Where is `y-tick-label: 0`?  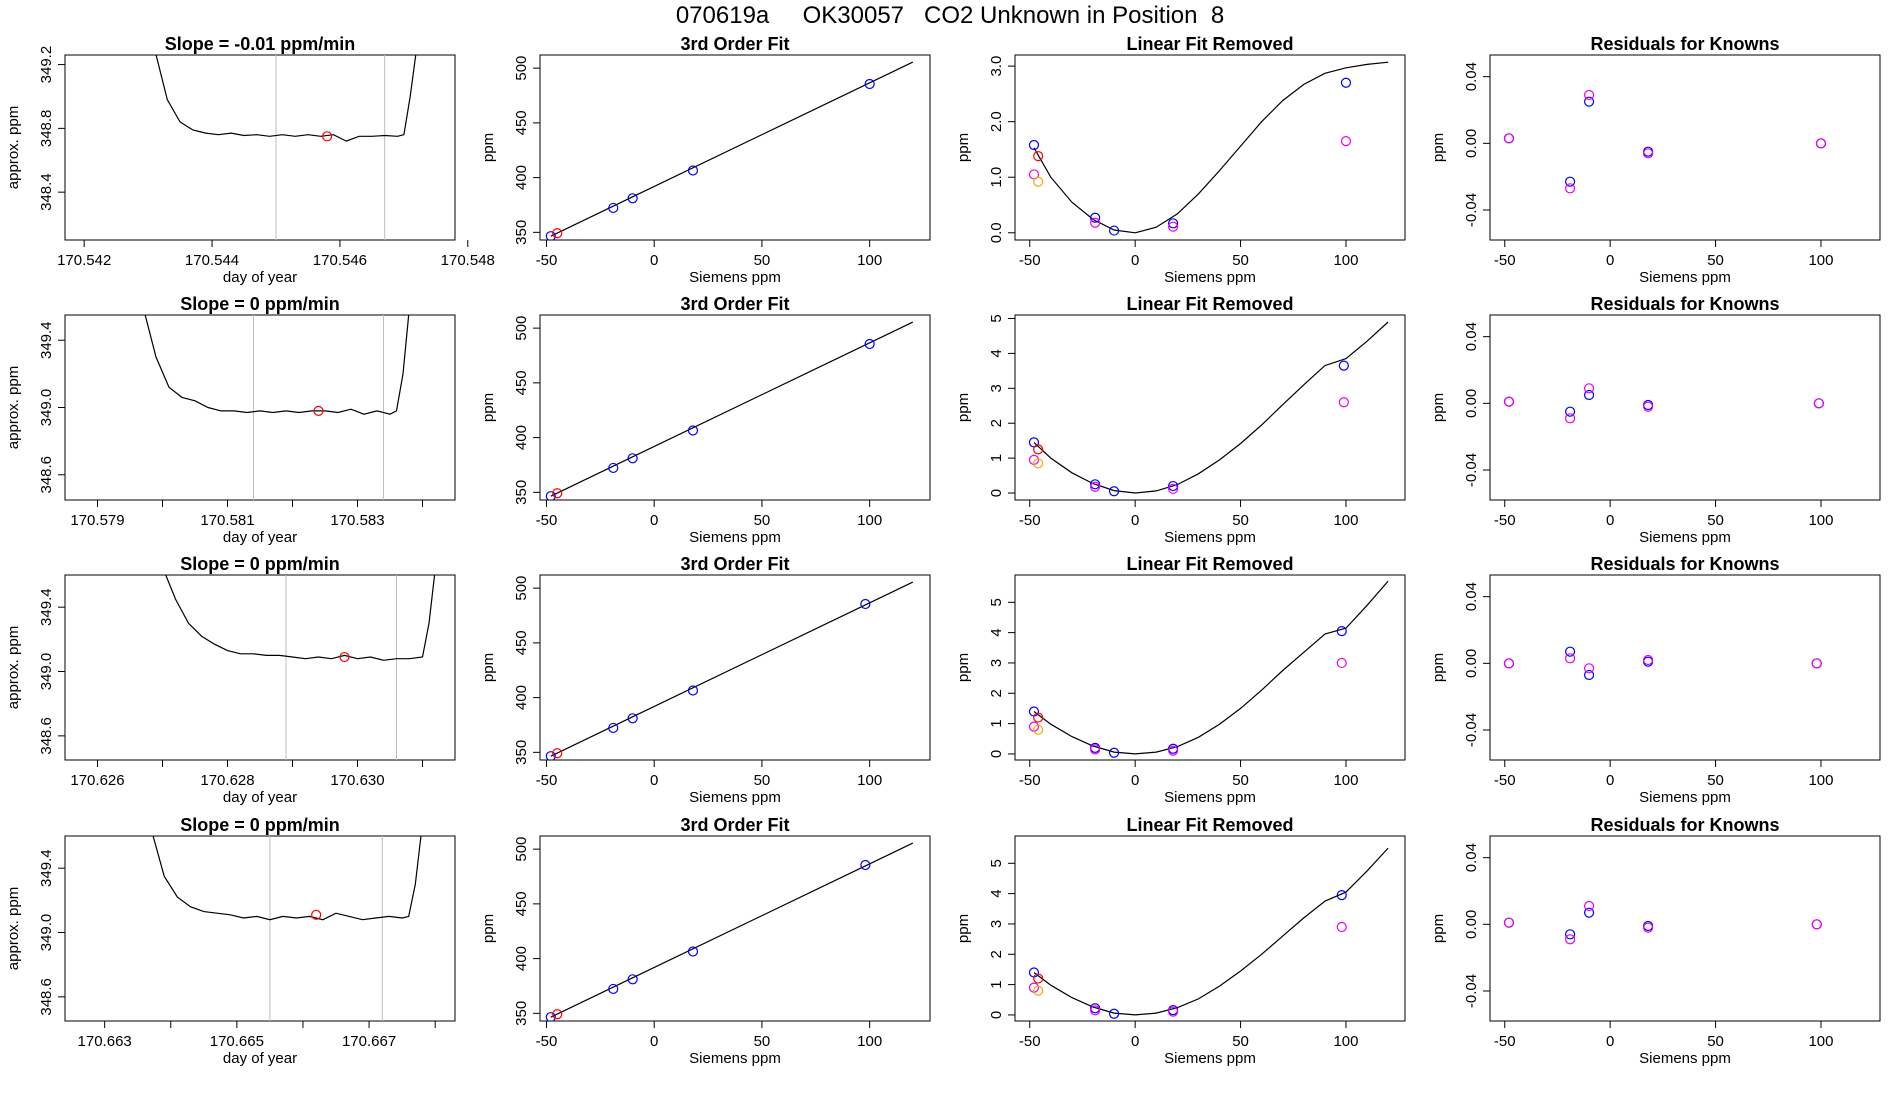 y-tick-label: 0 is located at coordinates (996, 754).